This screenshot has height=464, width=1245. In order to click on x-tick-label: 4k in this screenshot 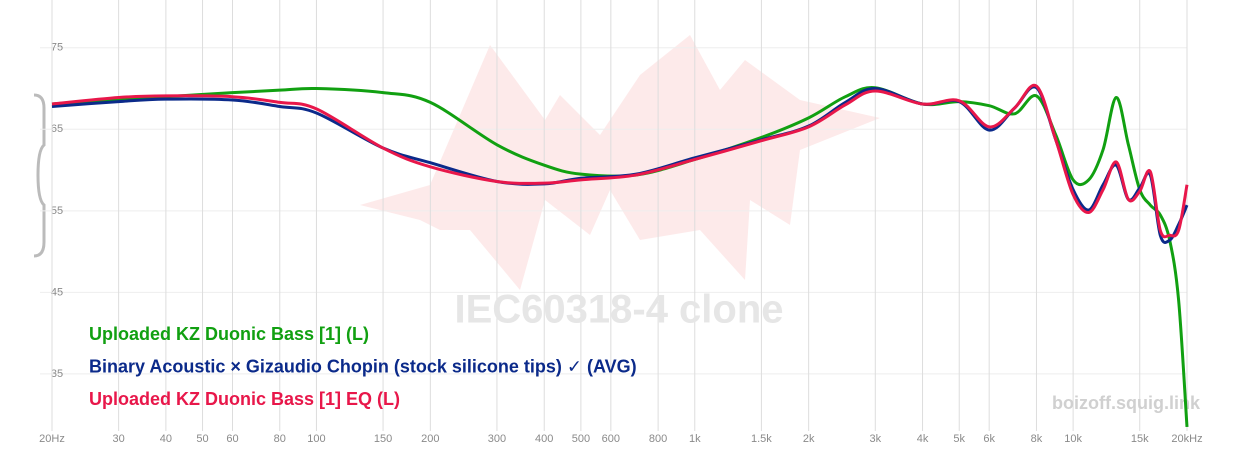, I will do `click(923, 439)`.